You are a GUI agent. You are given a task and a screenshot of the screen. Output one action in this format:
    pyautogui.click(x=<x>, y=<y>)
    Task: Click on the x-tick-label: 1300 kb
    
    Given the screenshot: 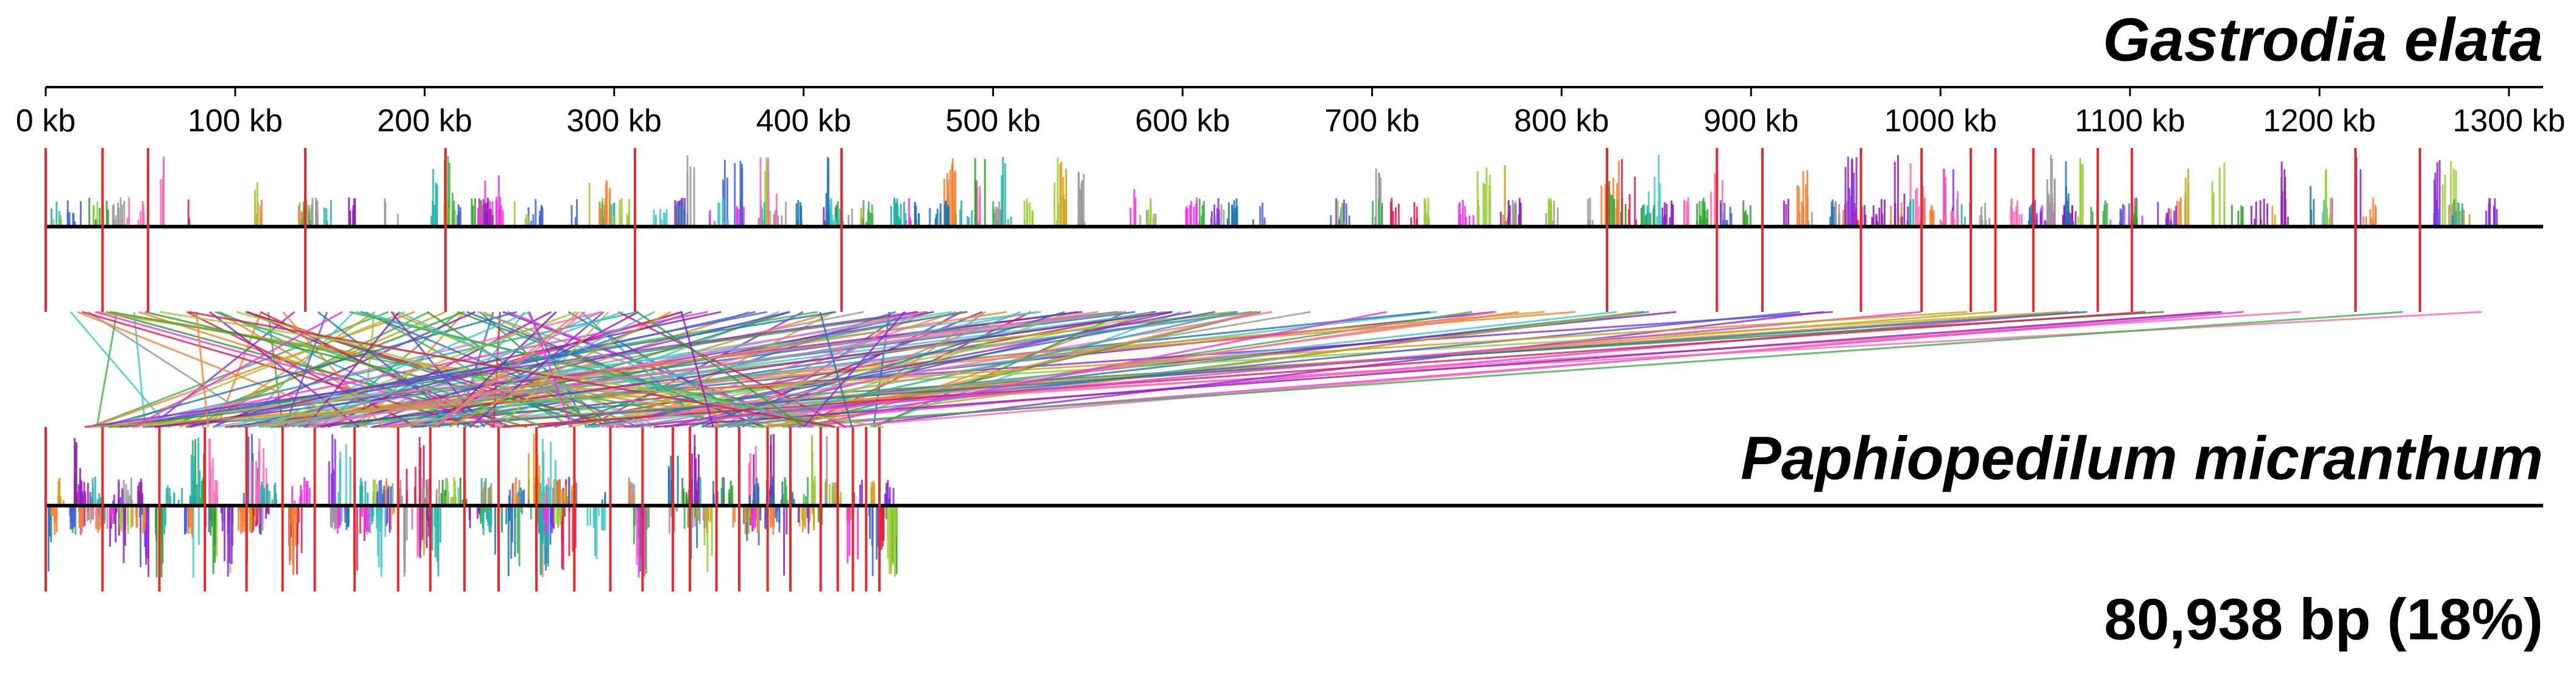 What is the action you would take?
    pyautogui.click(x=2509, y=121)
    